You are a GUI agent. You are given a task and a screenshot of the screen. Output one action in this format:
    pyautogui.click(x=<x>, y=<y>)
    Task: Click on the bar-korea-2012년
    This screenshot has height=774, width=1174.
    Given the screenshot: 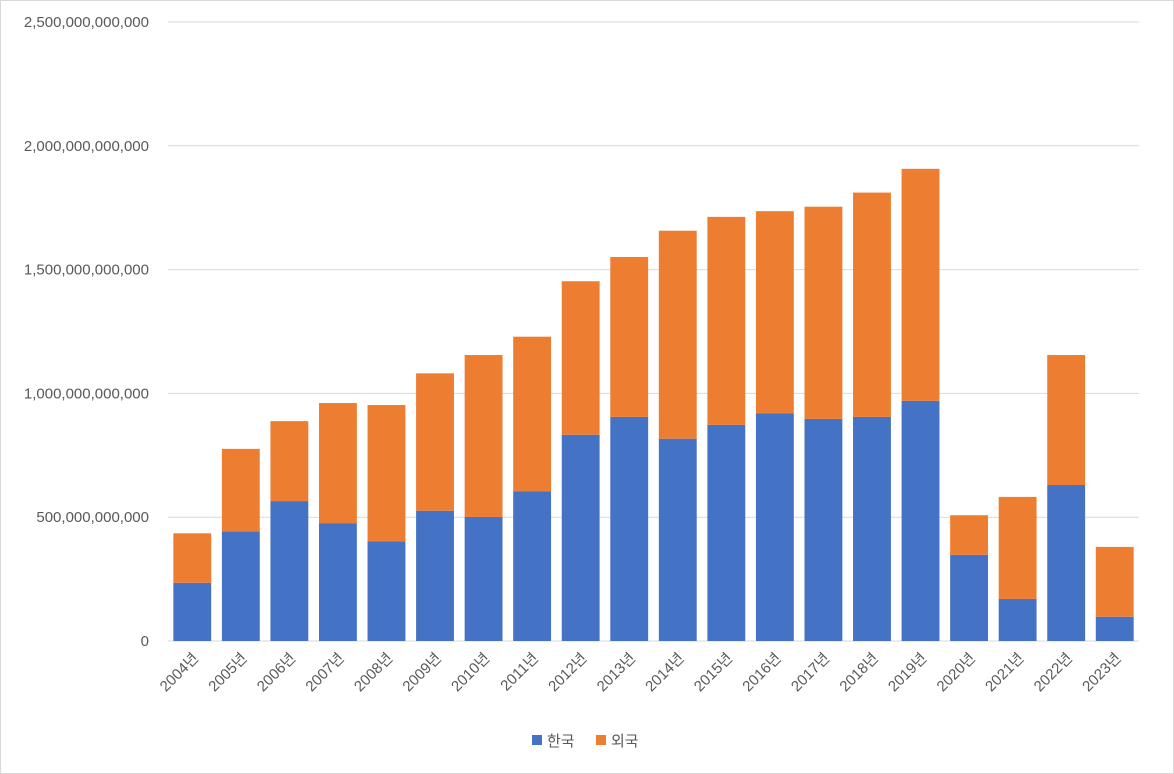 What is the action you would take?
    pyautogui.click(x=580, y=537)
    